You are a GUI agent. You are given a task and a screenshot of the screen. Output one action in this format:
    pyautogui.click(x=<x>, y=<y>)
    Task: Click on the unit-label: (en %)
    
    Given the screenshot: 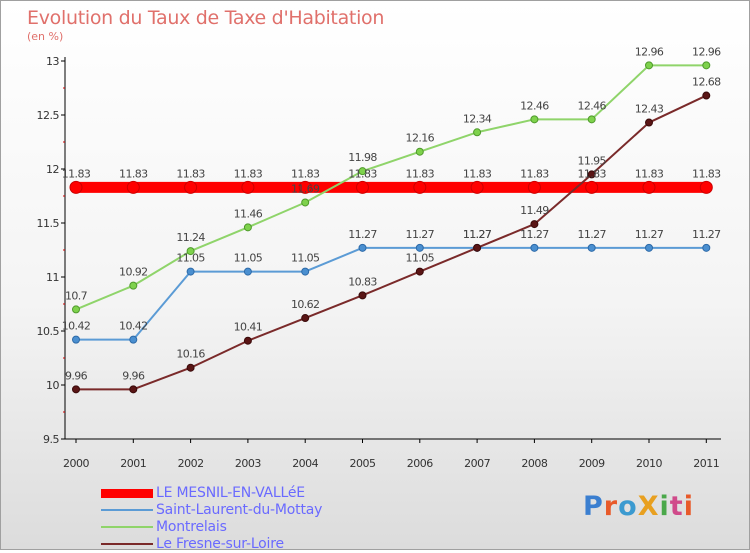 What is the action you would take?
    pyautogui.click(x=45, y=36)
    